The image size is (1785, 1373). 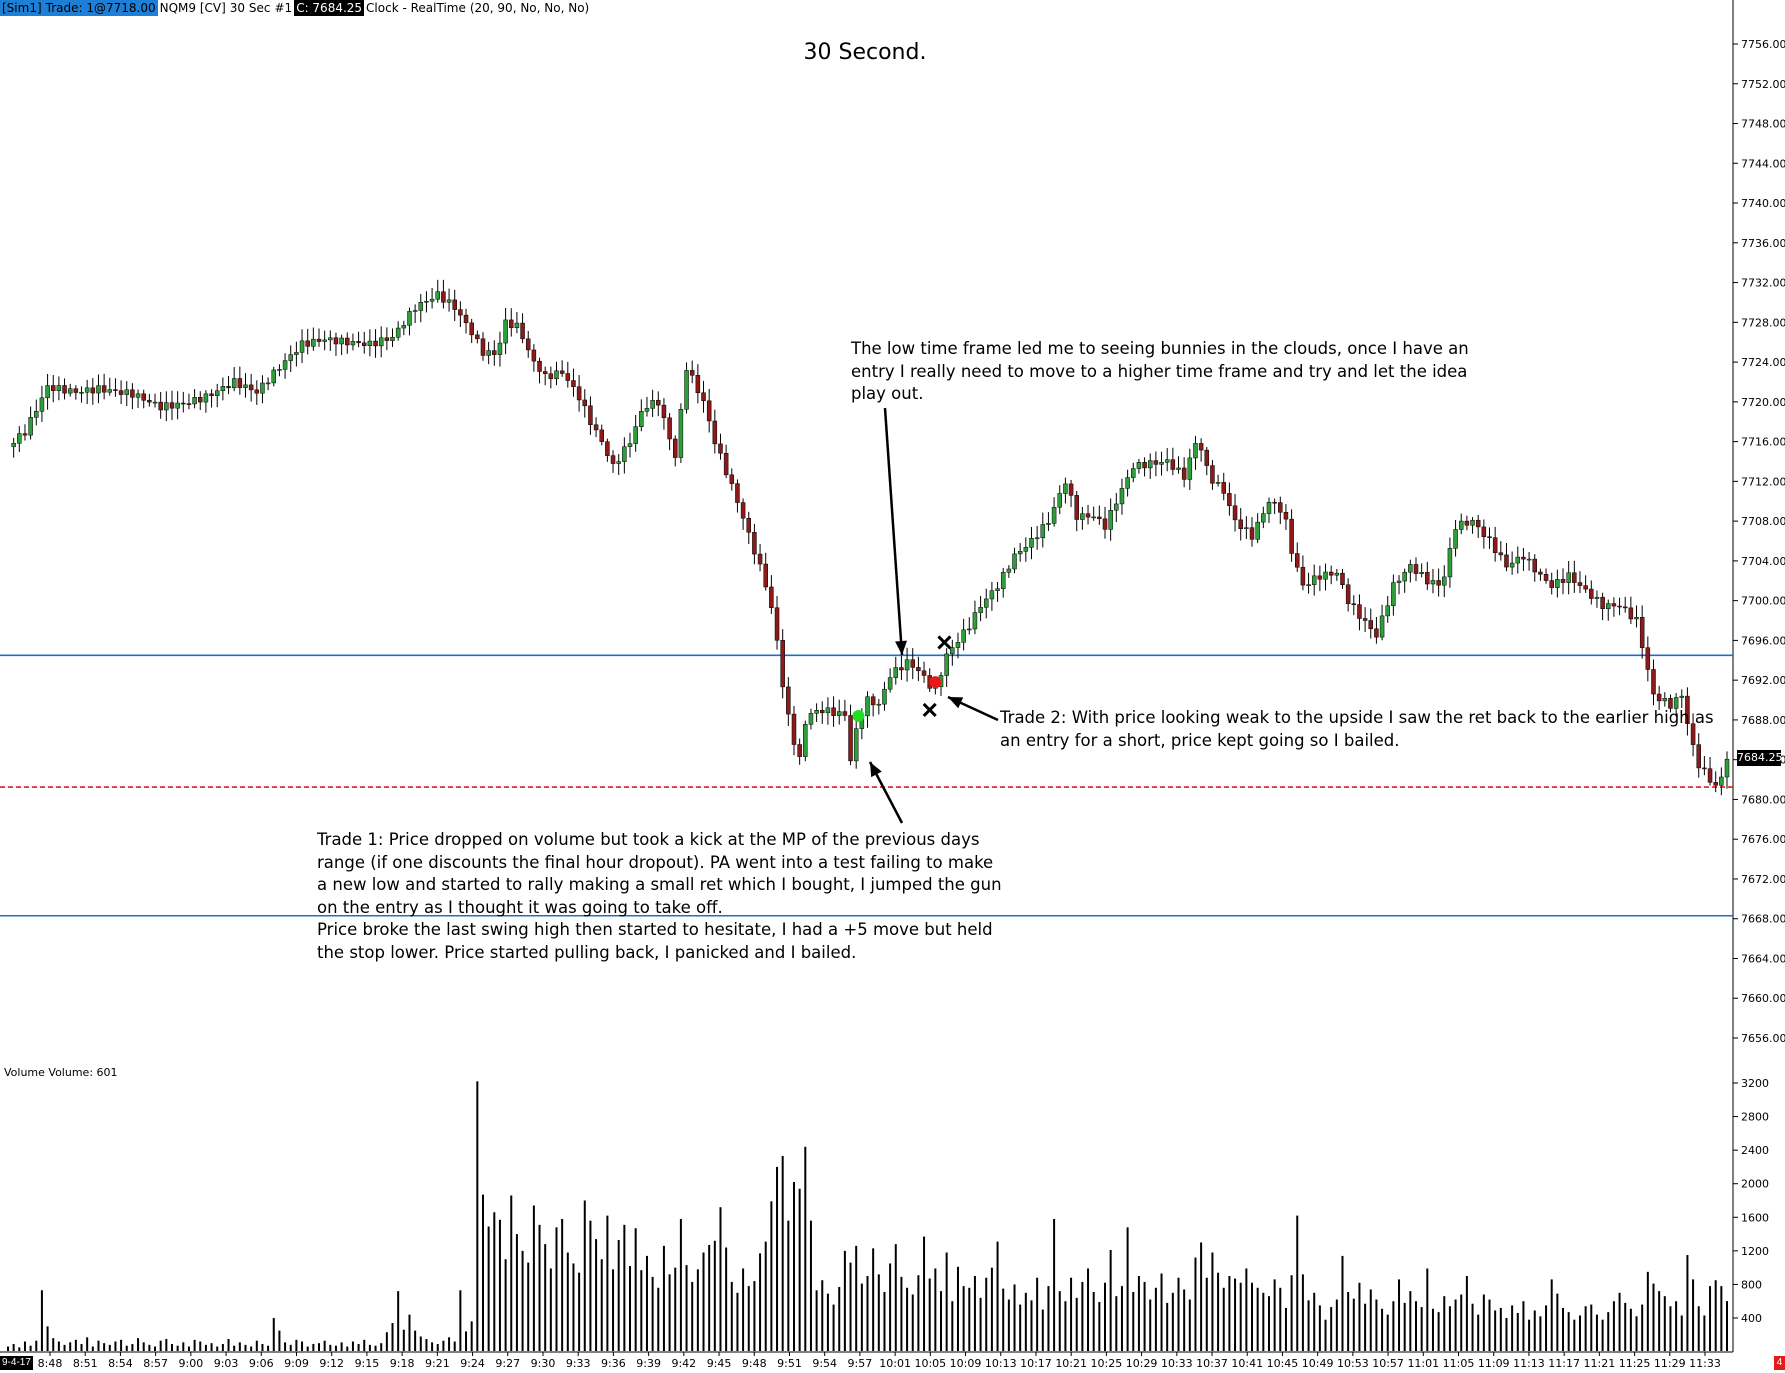 What do you see at coordinates (1763, 680) in the screenshot?
I see `price-tick-label: 7692.00` at bounding box center [1763, 680].